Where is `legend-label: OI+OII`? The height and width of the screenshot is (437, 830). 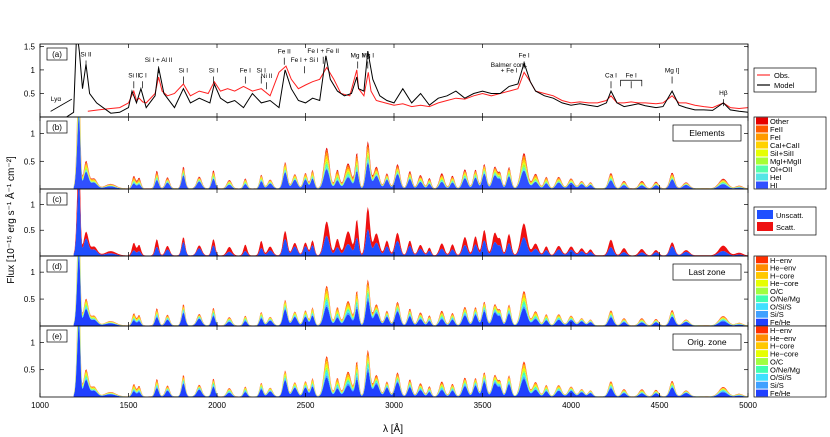
legend-label: OI+OII is located at coordinates (781, 169).